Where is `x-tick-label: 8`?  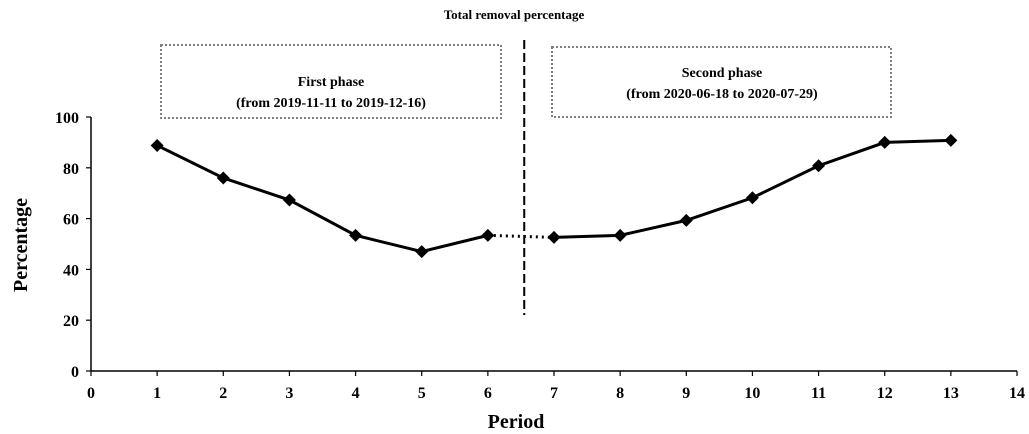
x-tick-label: 8 is located at coordinates (620, 393).